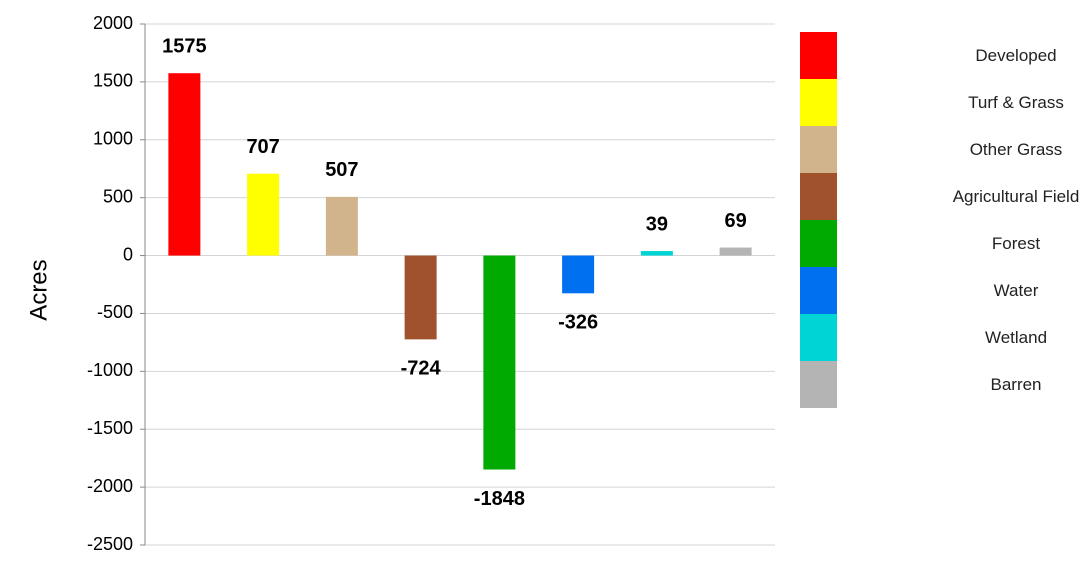 Image resolution: width=1092 pixels, height=561 pixels. What do you see at coordinates (110, 486) in the screenshot?
I see `y-tick-label: -2000` at bounding box center [110, 486].